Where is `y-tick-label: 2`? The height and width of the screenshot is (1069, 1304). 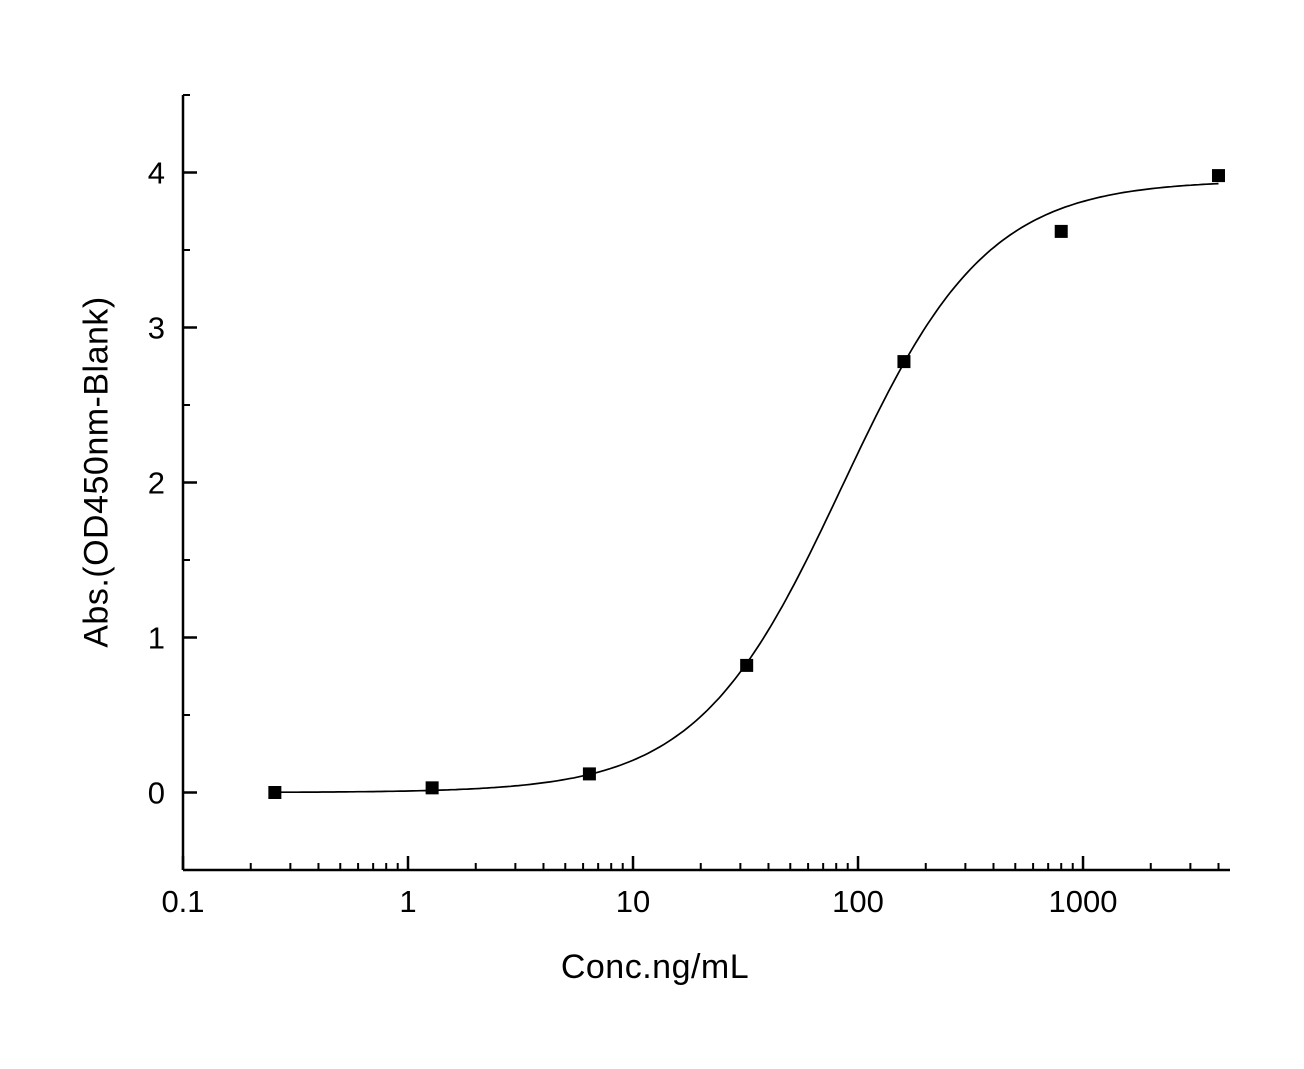 y-tick-label: 2 is located at coordinates (156, 483).